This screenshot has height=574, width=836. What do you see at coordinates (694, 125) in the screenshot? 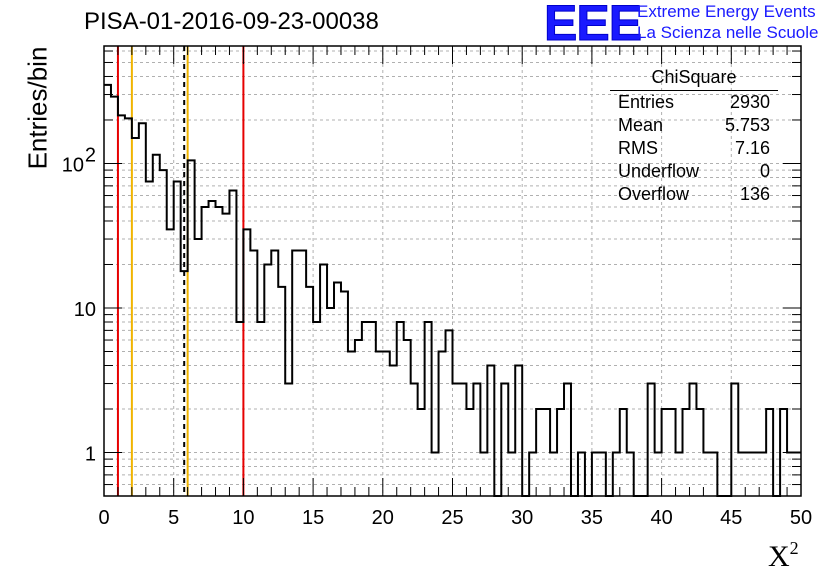
I see `stats-row-mean: Mean 5.753` at bounding box center [694, 125].